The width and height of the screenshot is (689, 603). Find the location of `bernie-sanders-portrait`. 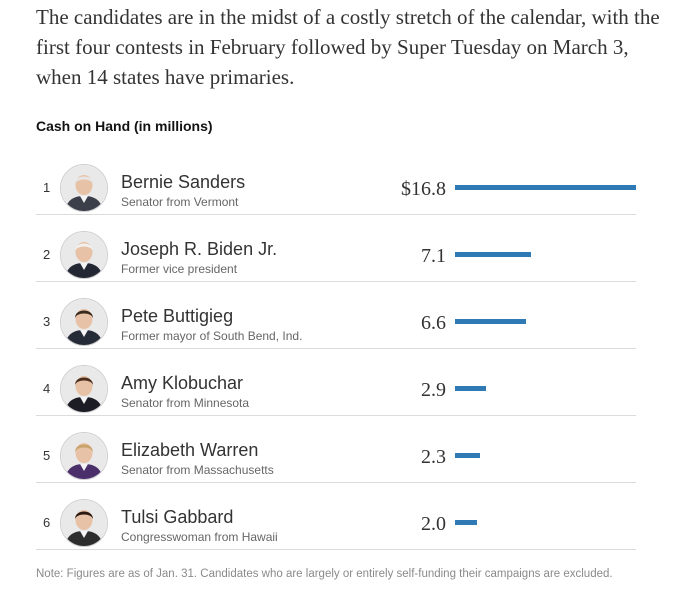

bernie-sanders-portrait is located at coordinates (84, 188).